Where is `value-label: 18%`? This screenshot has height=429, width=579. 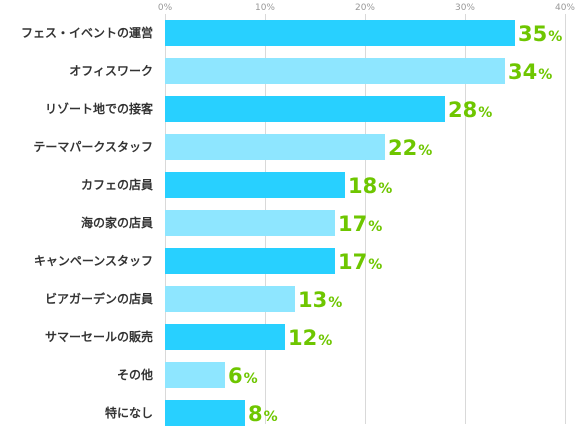
value-label: 18% is located at coordinates (370, 186).